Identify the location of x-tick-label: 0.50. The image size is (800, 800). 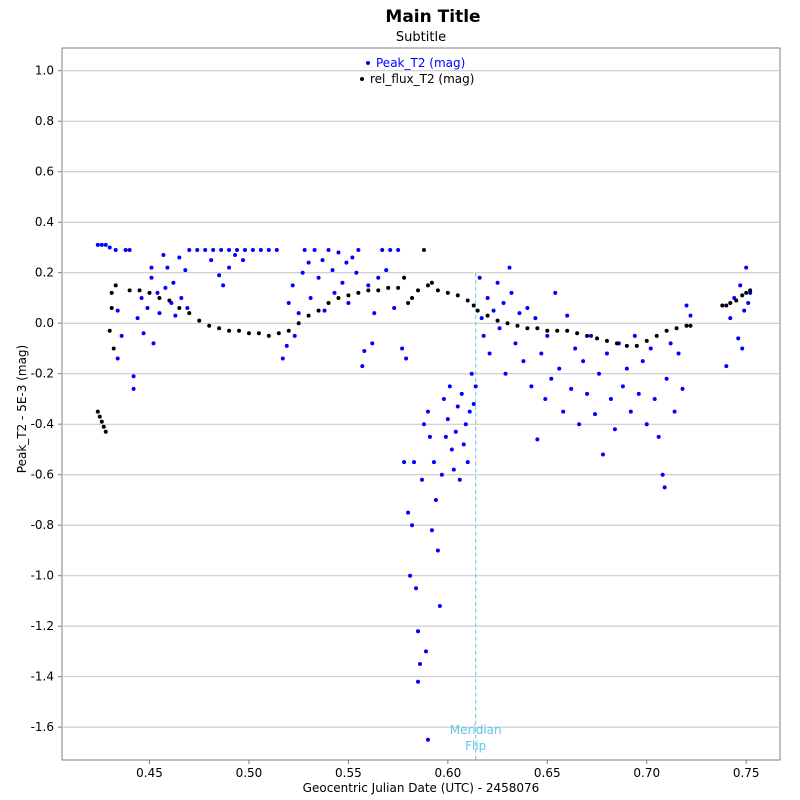
(249, 773).